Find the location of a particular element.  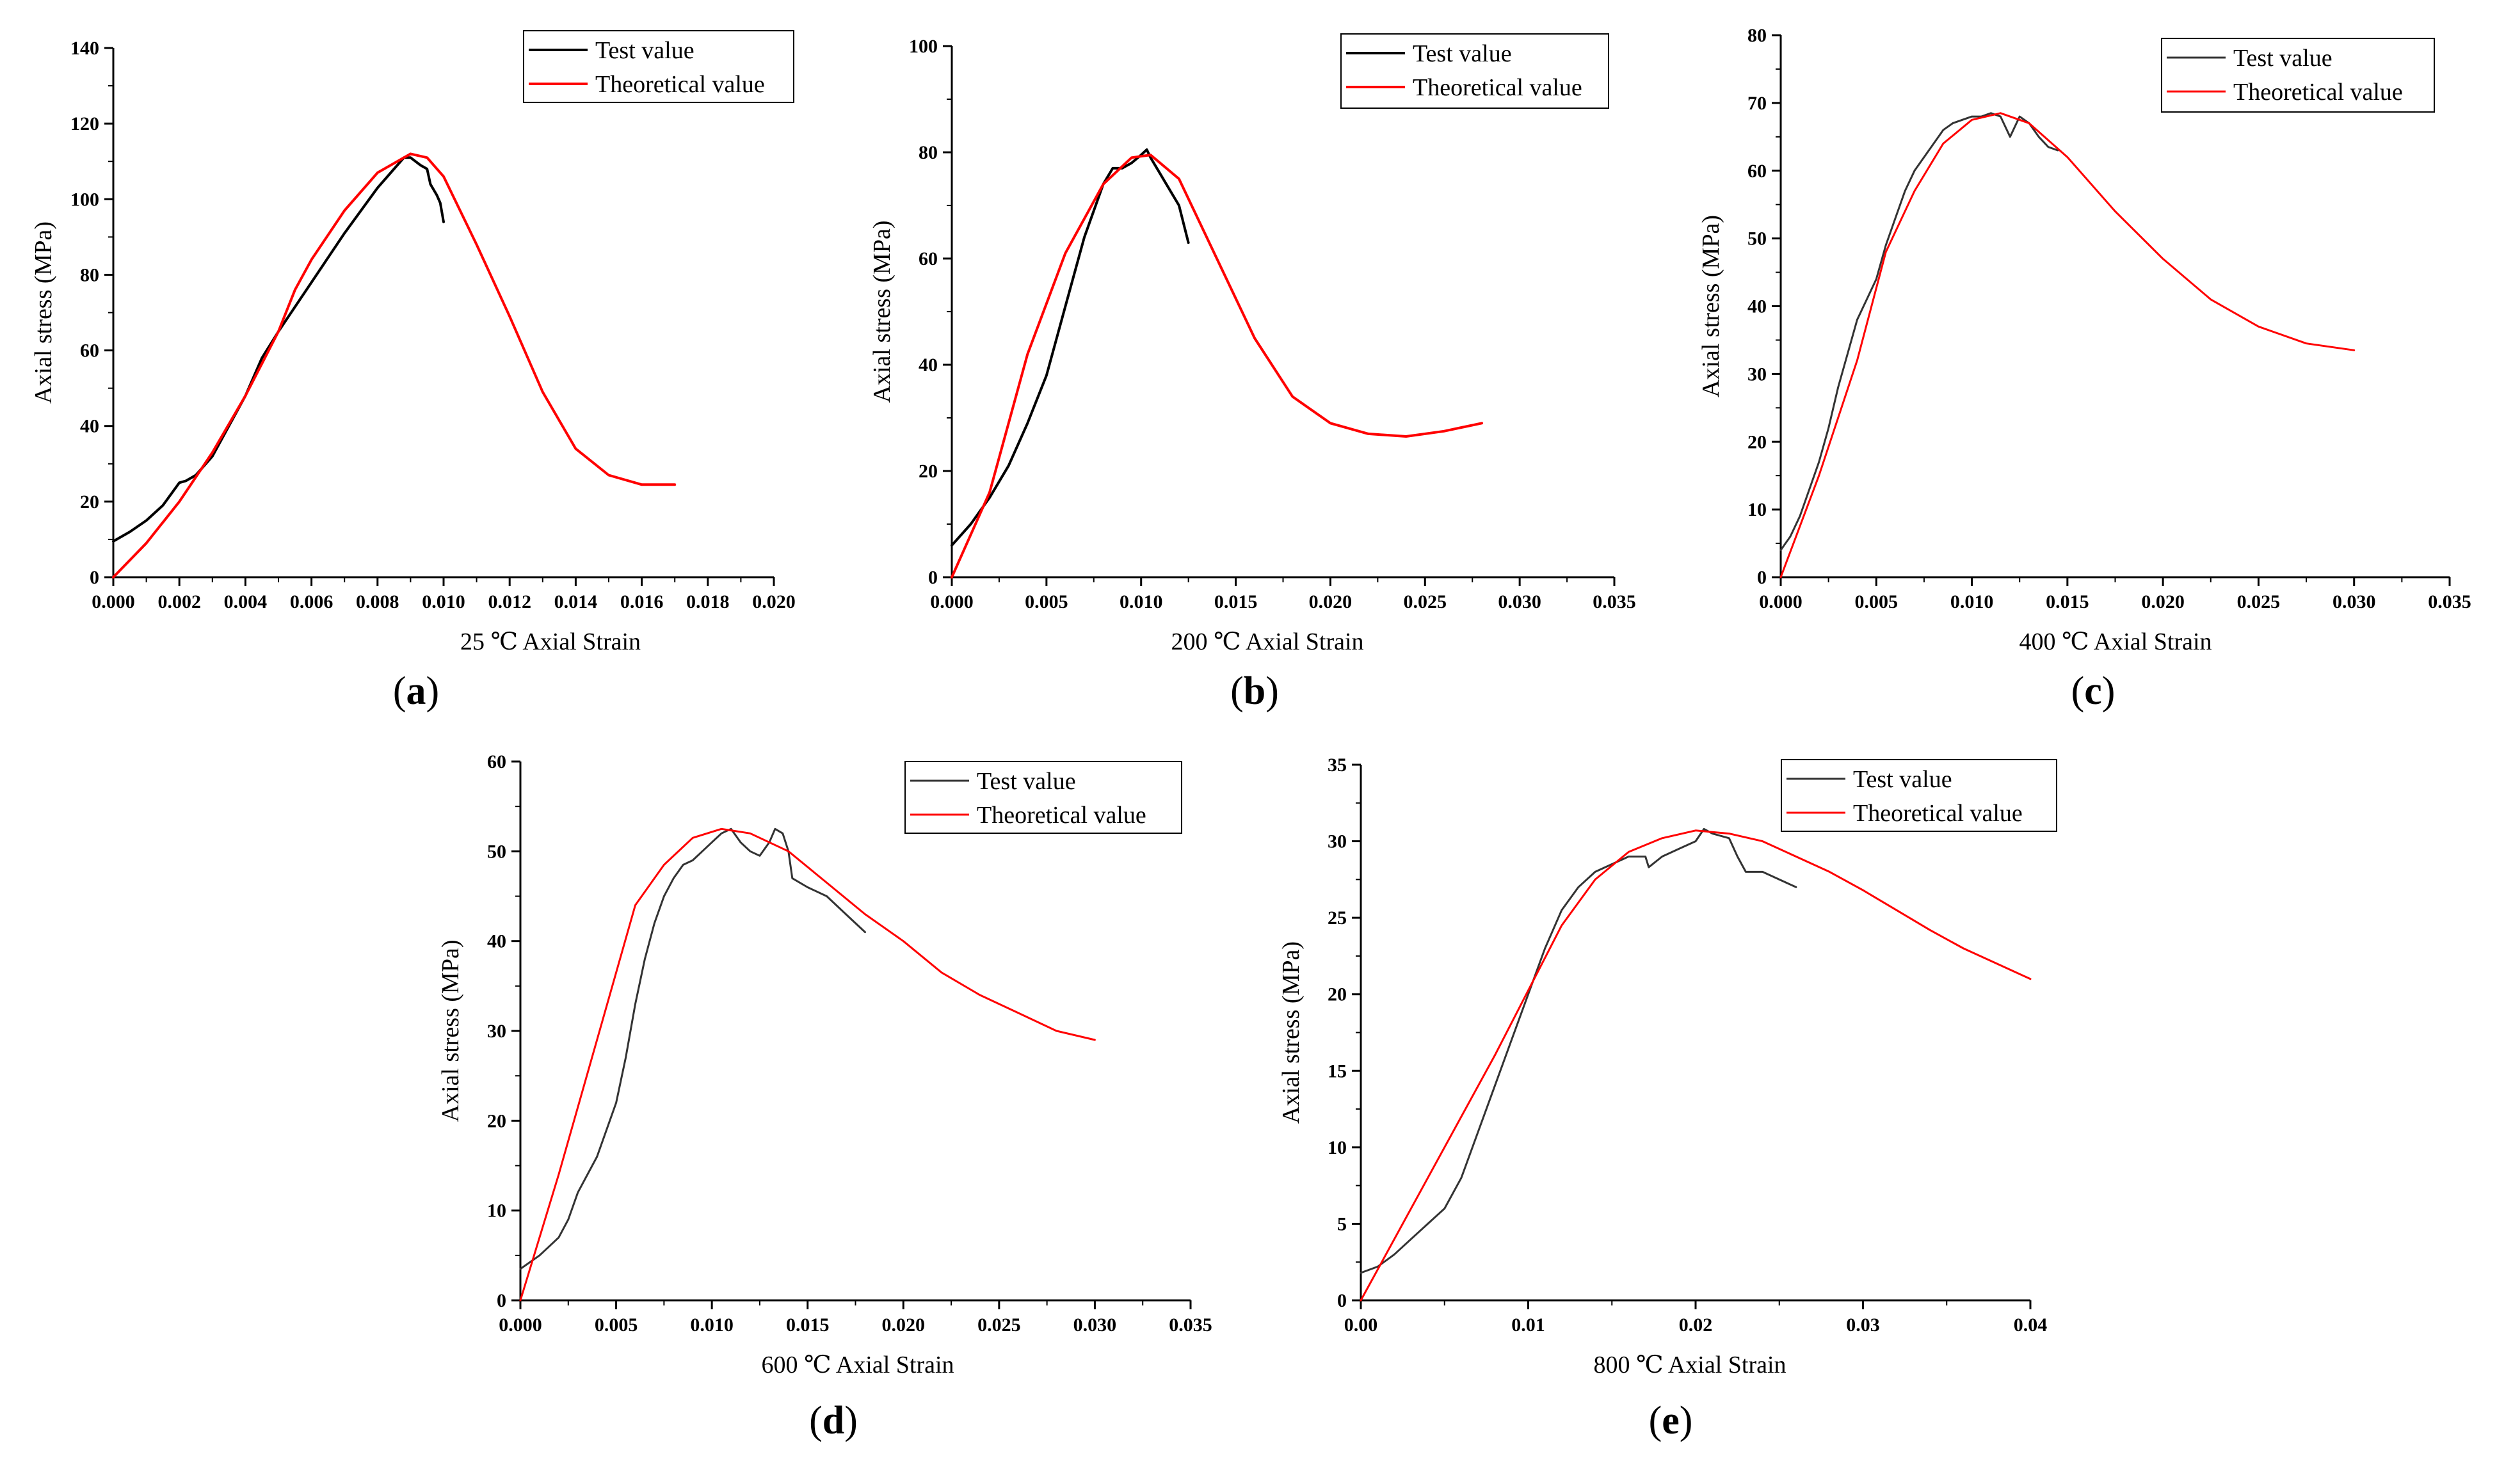

y-tick-label: 15 is located at coordinates (1337, 1070).